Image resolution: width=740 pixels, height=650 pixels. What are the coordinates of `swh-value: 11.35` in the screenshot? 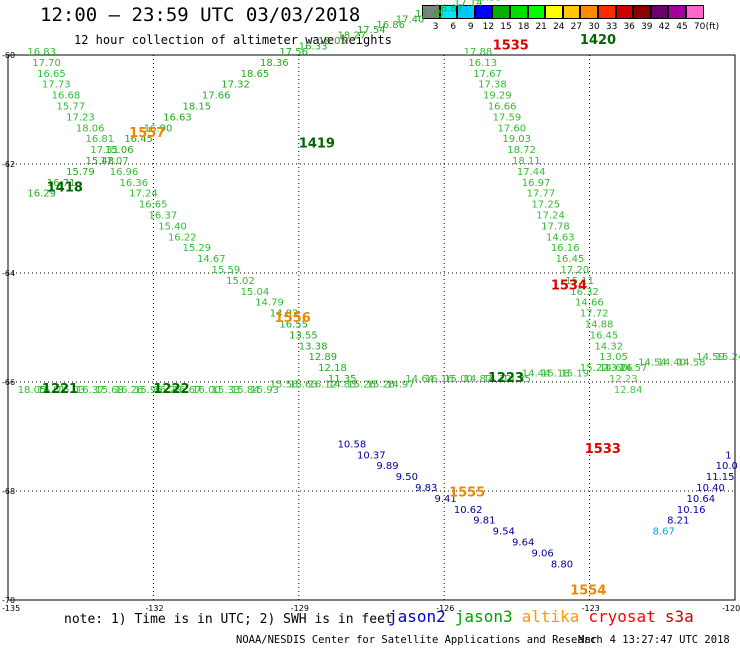 It's located at (342, 379).